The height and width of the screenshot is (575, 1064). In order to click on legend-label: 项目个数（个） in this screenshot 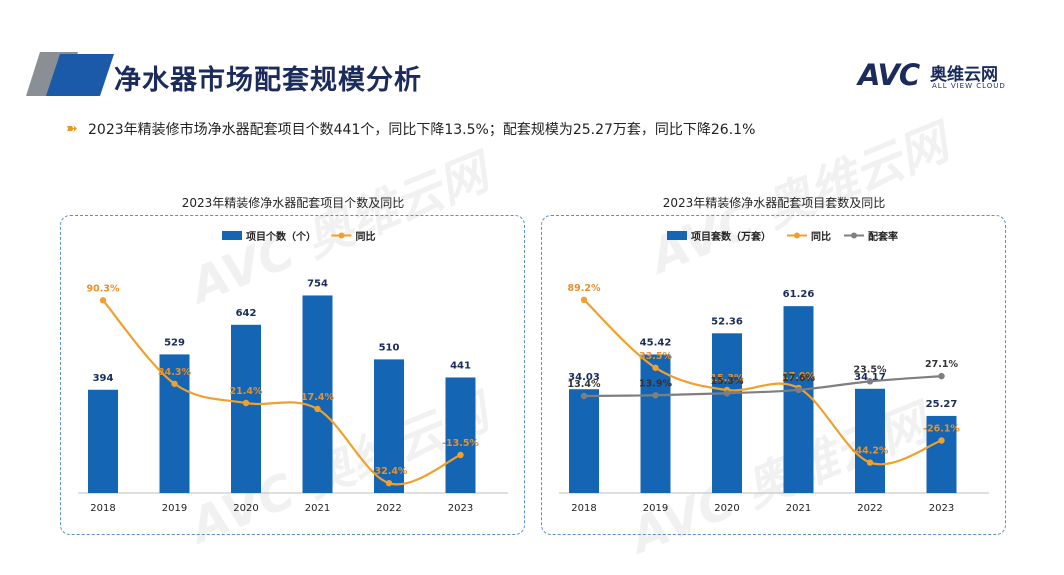, I will do `click(281, 236)`.